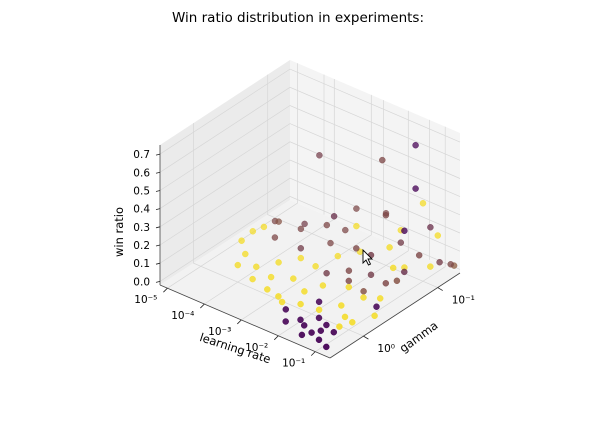 Image resolution: width=600 pixels, height=421 pixels. I want to click on z-tick-label-1: 0.1, so click(141, 264).